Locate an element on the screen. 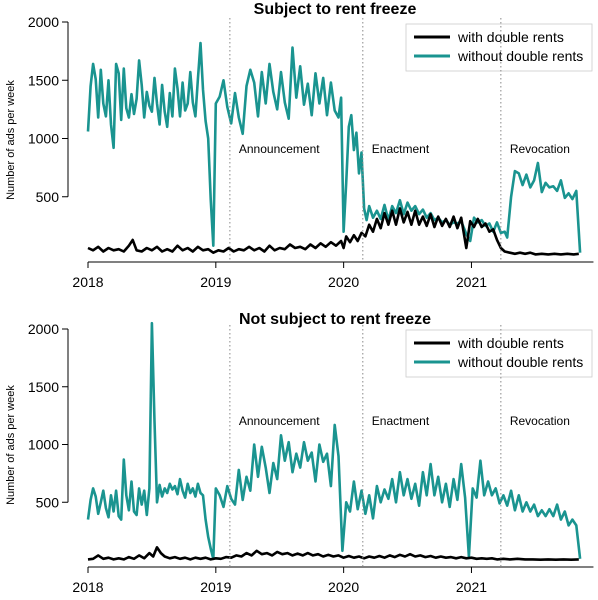 Image resolution: width=598 pixels, height=600 pixels. chart-title: Not subject to rent freeze is located at coordinates (335, 319).